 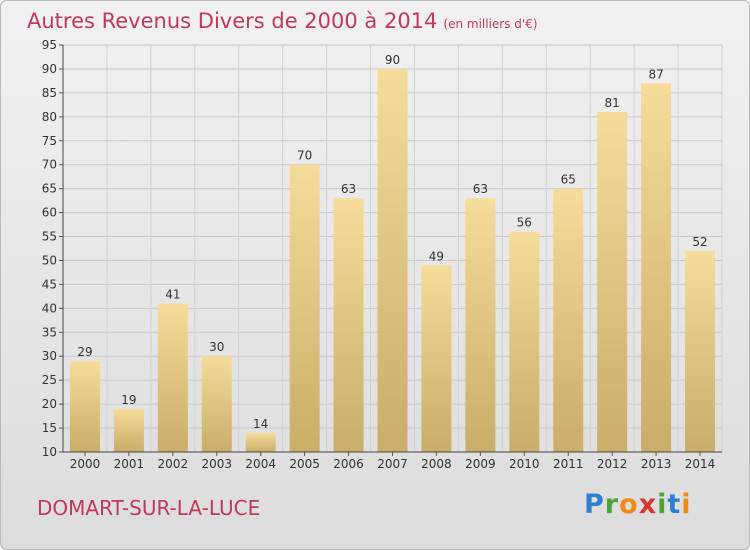 What do you see at coordinates (49, 117) in the screenshot?
I see `y-tick-label: 80` at bounding box center [49, 117].